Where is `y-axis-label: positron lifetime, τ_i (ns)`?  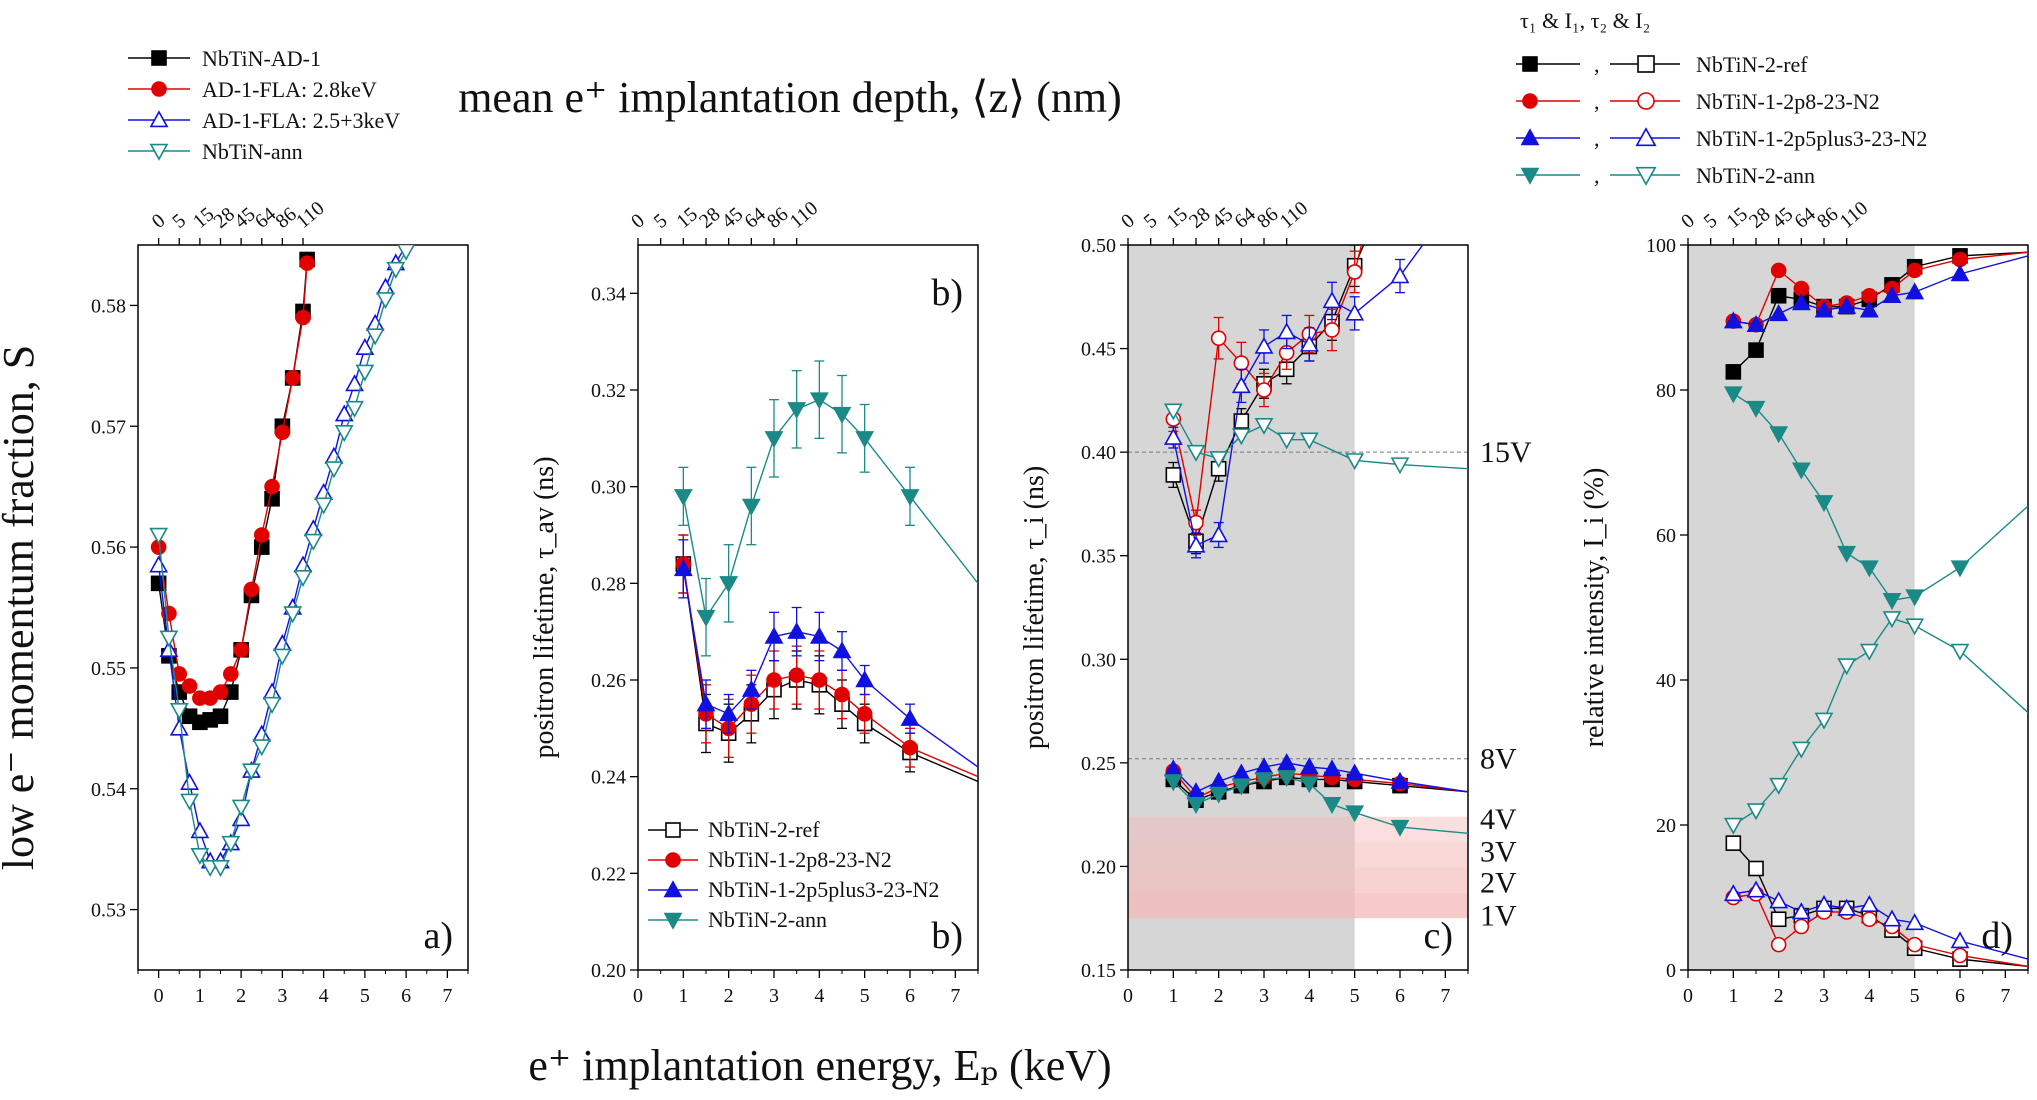
y-axis-label: positron lifetime, τ_i (ns) is located at coordinates (1034, 607).